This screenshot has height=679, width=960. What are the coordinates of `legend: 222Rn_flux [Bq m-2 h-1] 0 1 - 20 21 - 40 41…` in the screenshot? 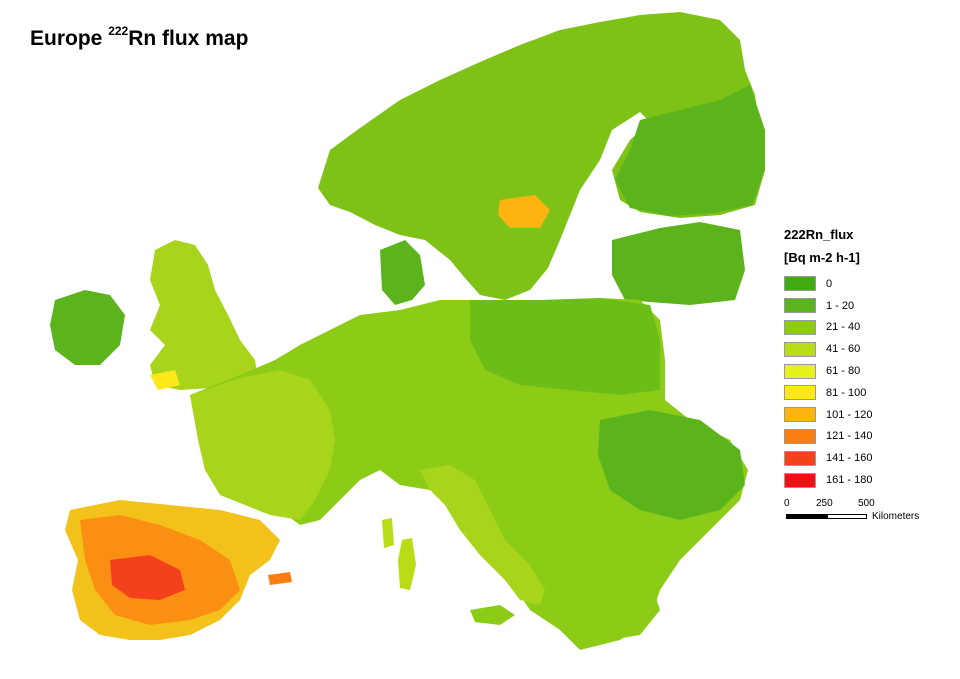 It's located at (859, 358).